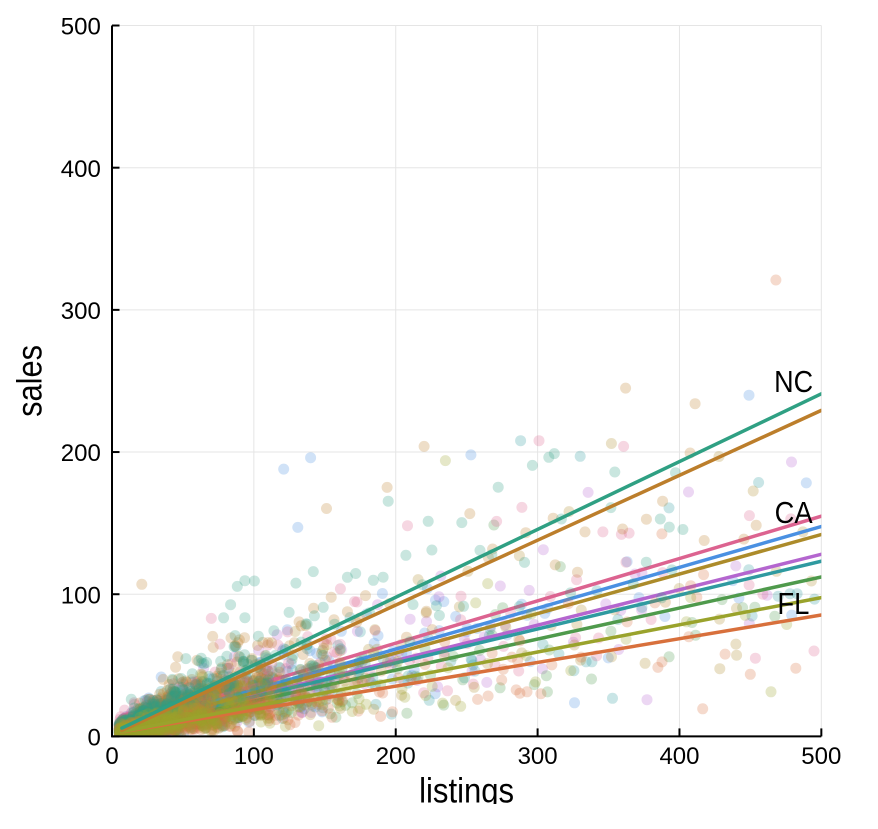  What do you see at coordinates (81, 453) in the screenshot?
I see `y-tick-label: 200` at bounding box center [81, 453].